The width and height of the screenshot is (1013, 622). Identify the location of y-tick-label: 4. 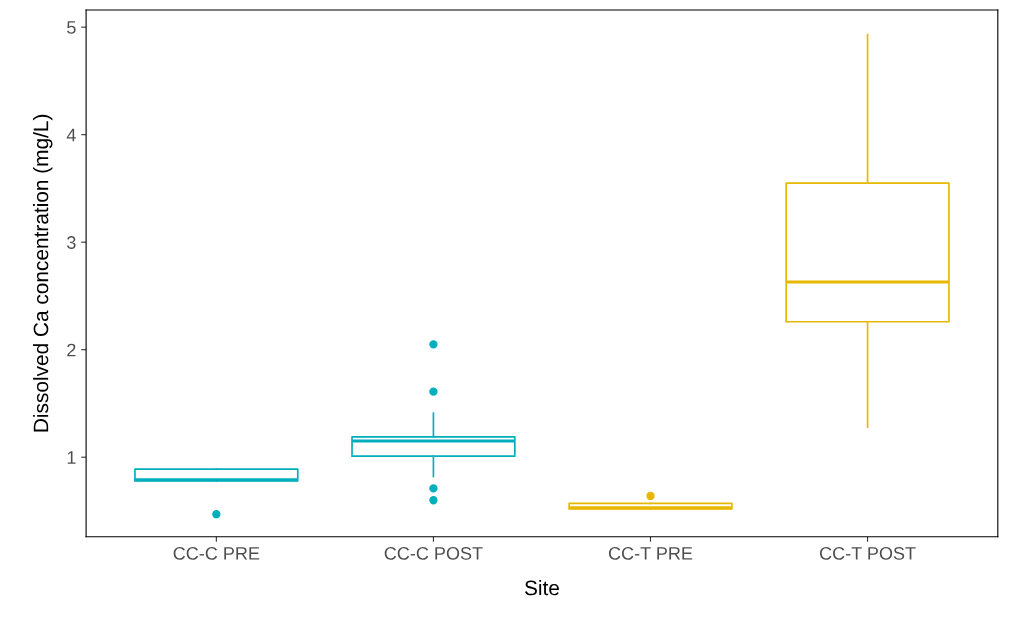
(71, 135).